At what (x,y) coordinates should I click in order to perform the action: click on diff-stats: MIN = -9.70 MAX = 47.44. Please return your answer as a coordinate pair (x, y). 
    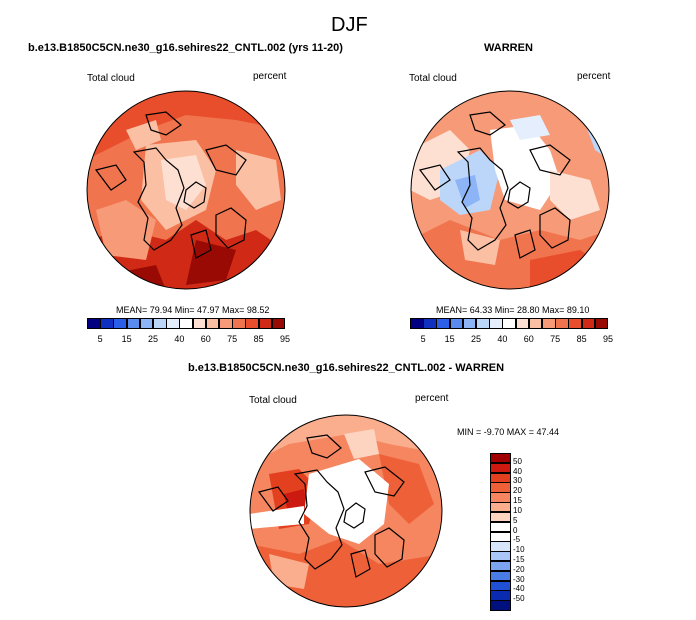
    Looking at the image, I should click on (508, 432).